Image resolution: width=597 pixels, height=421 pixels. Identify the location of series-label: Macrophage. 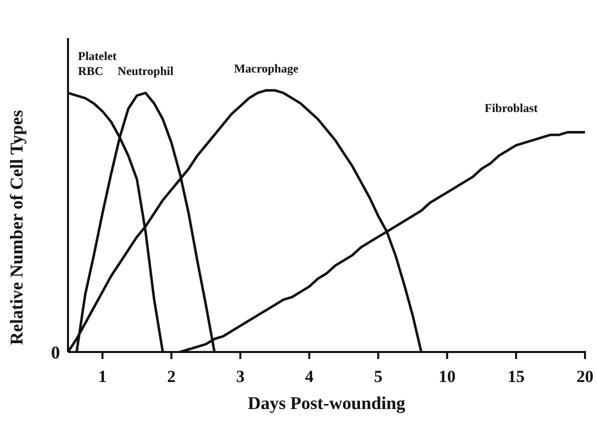
(267, 68).